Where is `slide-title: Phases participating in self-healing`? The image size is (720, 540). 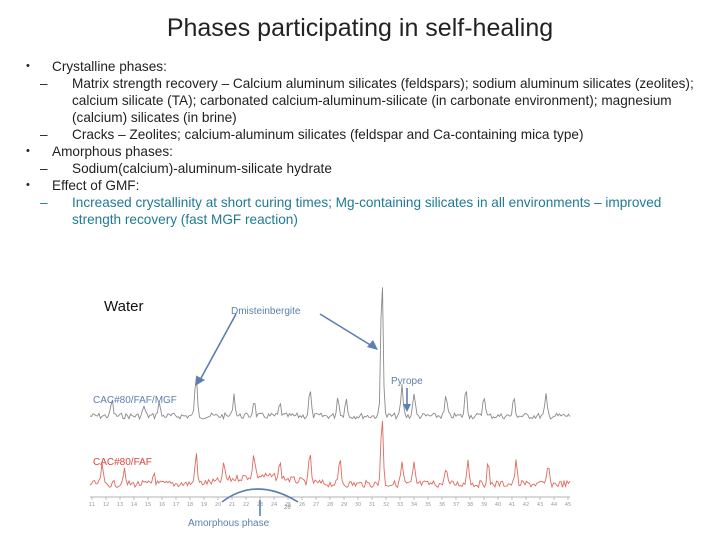
slide-title: Phases participating in self-healing is located at coordinates (360, 28).